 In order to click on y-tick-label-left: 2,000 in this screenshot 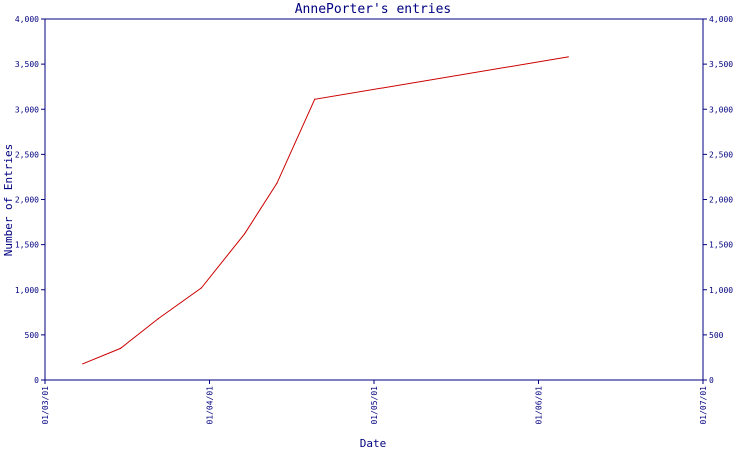, I will do `click(27, 200)`.